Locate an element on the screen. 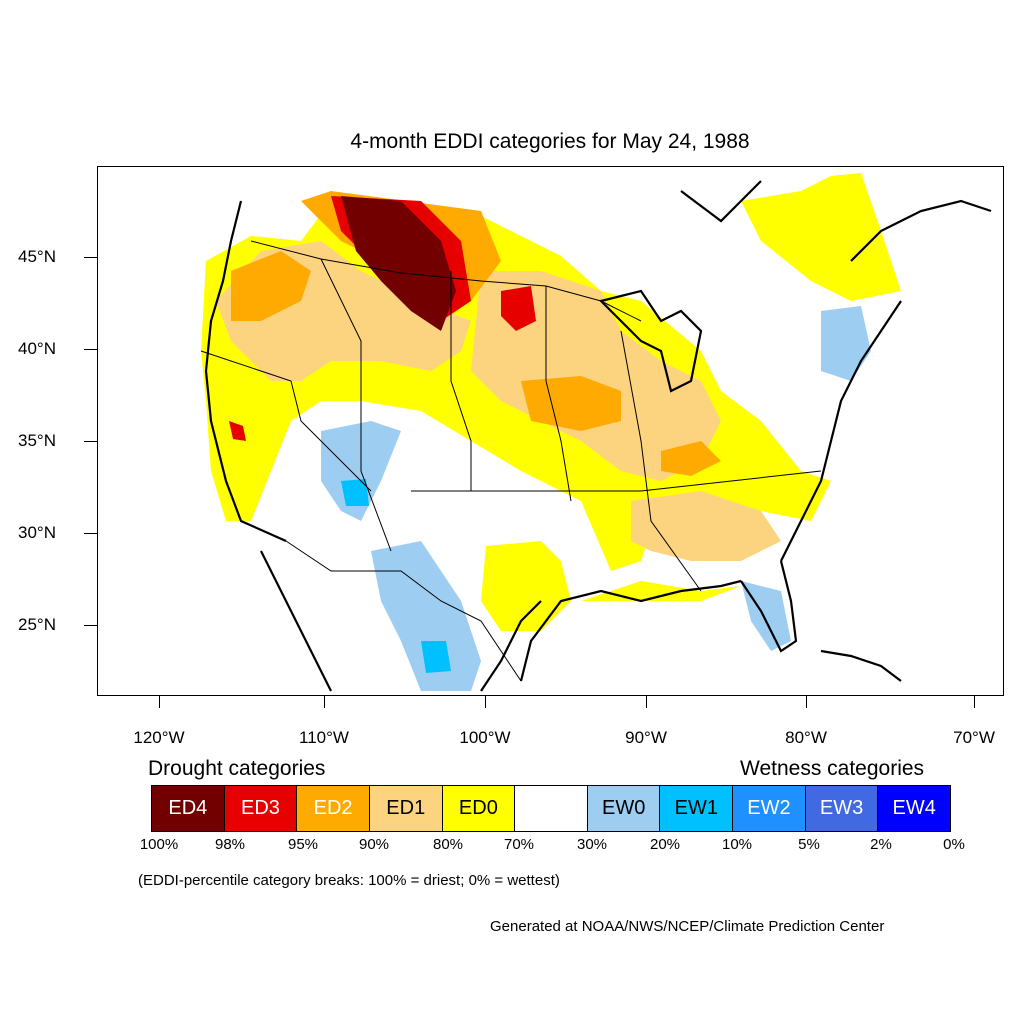 The height and width of the screenshot is (1024, 1024). percentile-label: 100% is located at coordinates (159, 844).